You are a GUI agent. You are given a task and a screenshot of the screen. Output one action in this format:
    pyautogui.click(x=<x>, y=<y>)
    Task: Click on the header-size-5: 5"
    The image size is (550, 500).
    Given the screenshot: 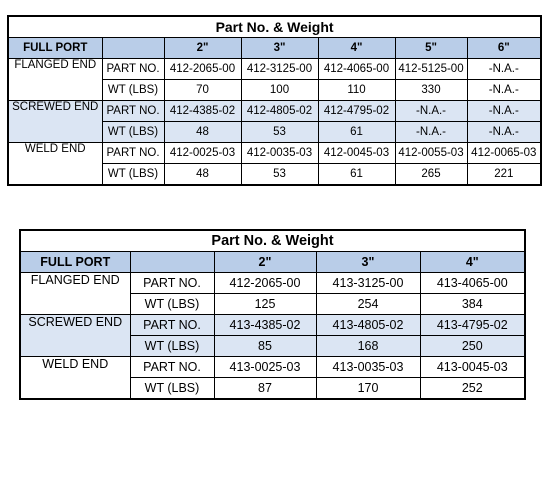 What is the action you would take?
    pyautogui.click(x=431, y=48)
    